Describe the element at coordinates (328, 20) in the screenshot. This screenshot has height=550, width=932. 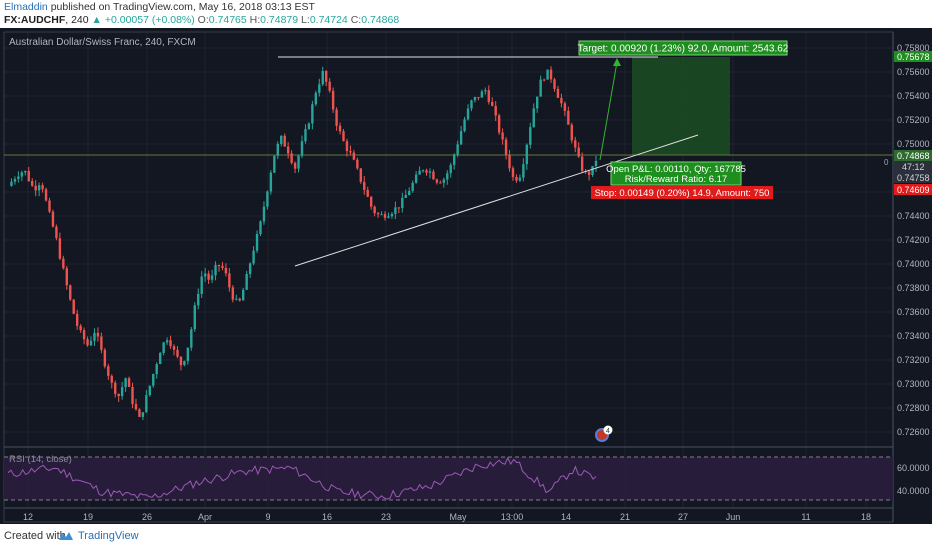
I see `low-value: 0.74724` at that location.